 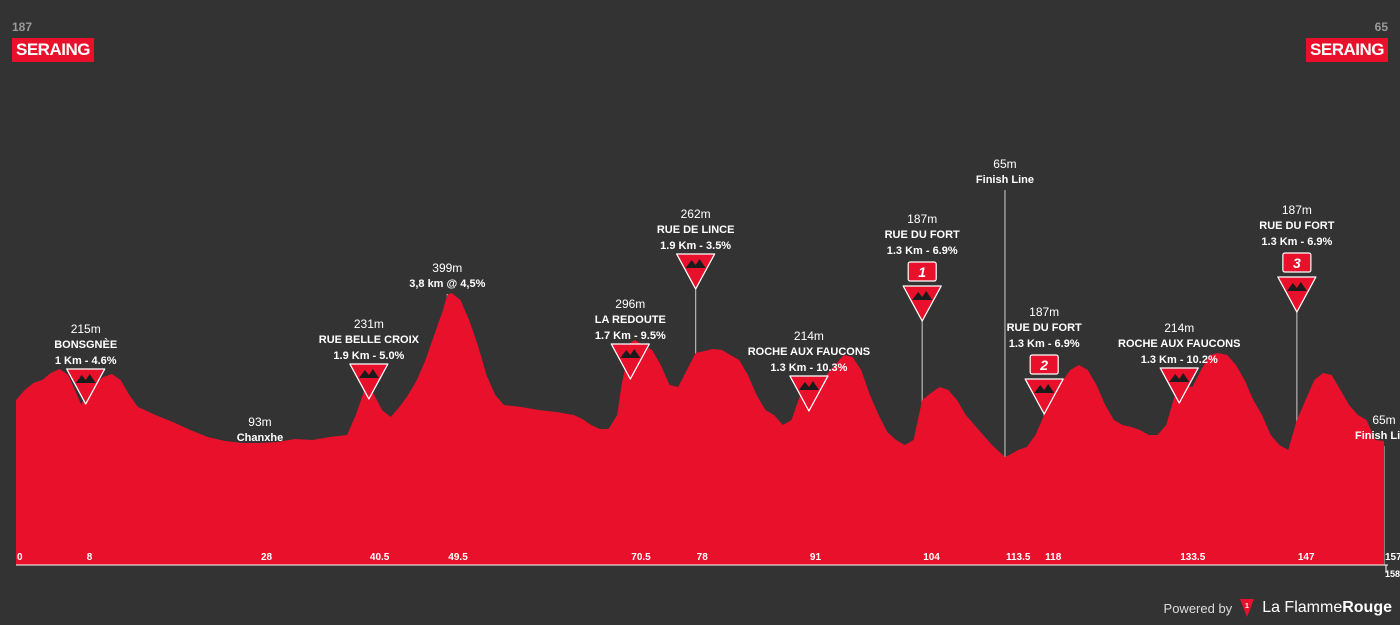 What do you see at coordinates (1198, 608) in the screenshot?
I see `powered-by-text: Powered by` at bounding box center [1198, 608].